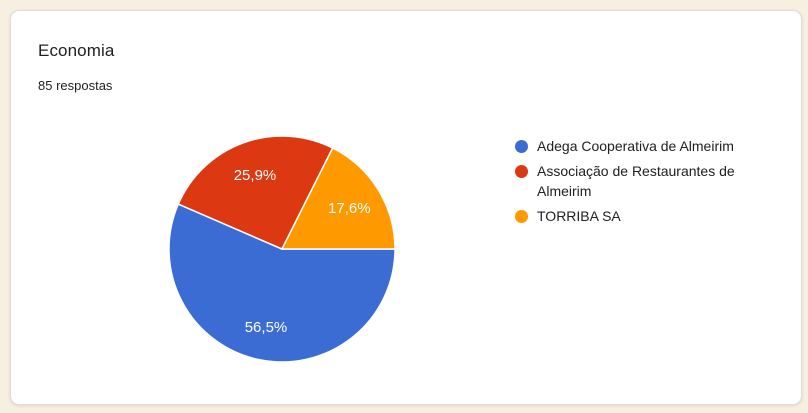  I want to click on legend-item: Associação de Restaurantes de Almeirim, so click(646, 181).